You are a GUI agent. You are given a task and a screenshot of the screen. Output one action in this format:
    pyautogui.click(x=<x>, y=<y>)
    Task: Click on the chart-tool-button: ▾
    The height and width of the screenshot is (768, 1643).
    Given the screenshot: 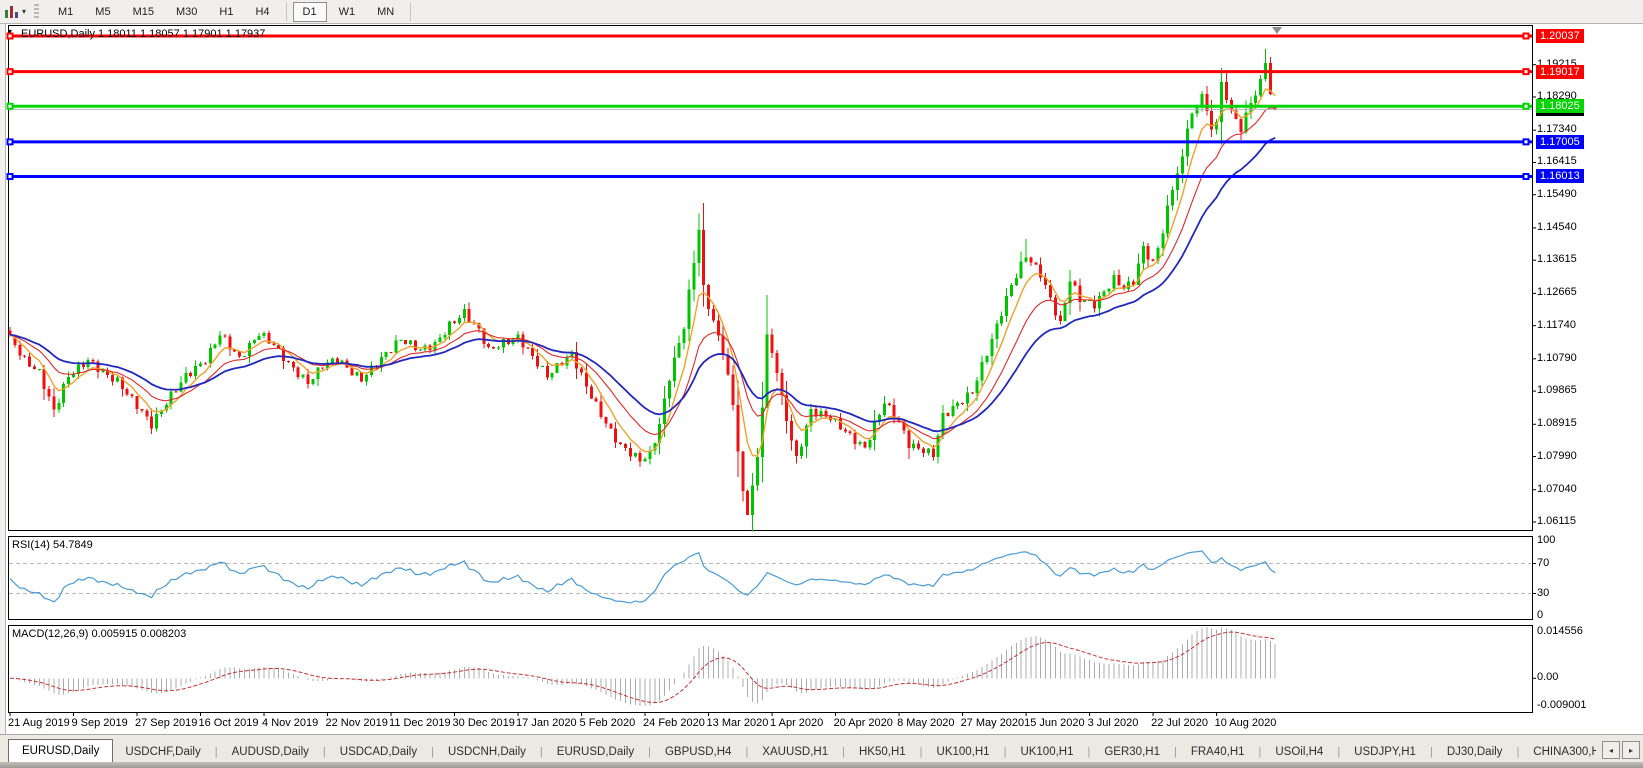 What is the action you would take?
    pyautogui.click(x=16, y=11)
    